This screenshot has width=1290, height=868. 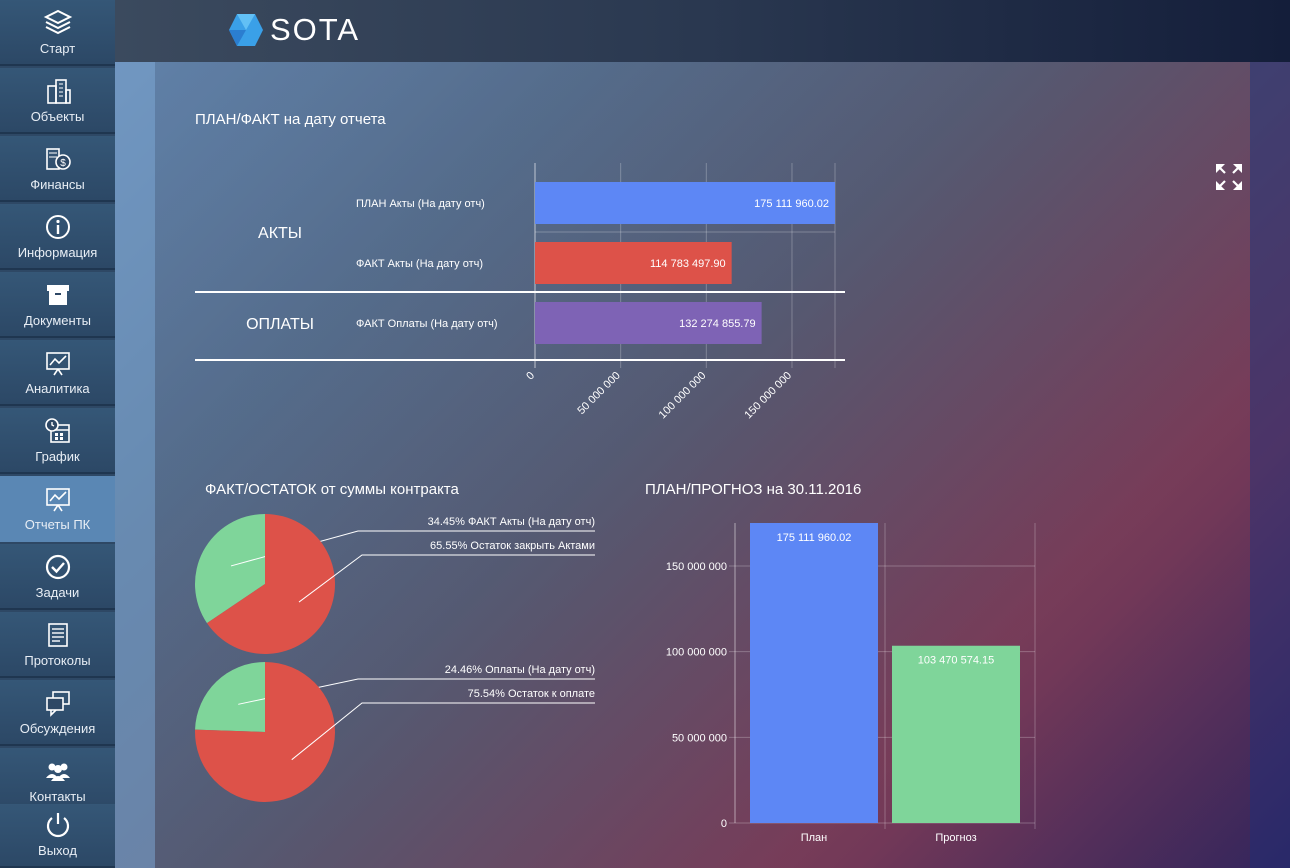 What do you see at coordinates (57, 184) in the screenshot?
I see `sidebar-item-label: Финансы` at bounding box center [57, 184].